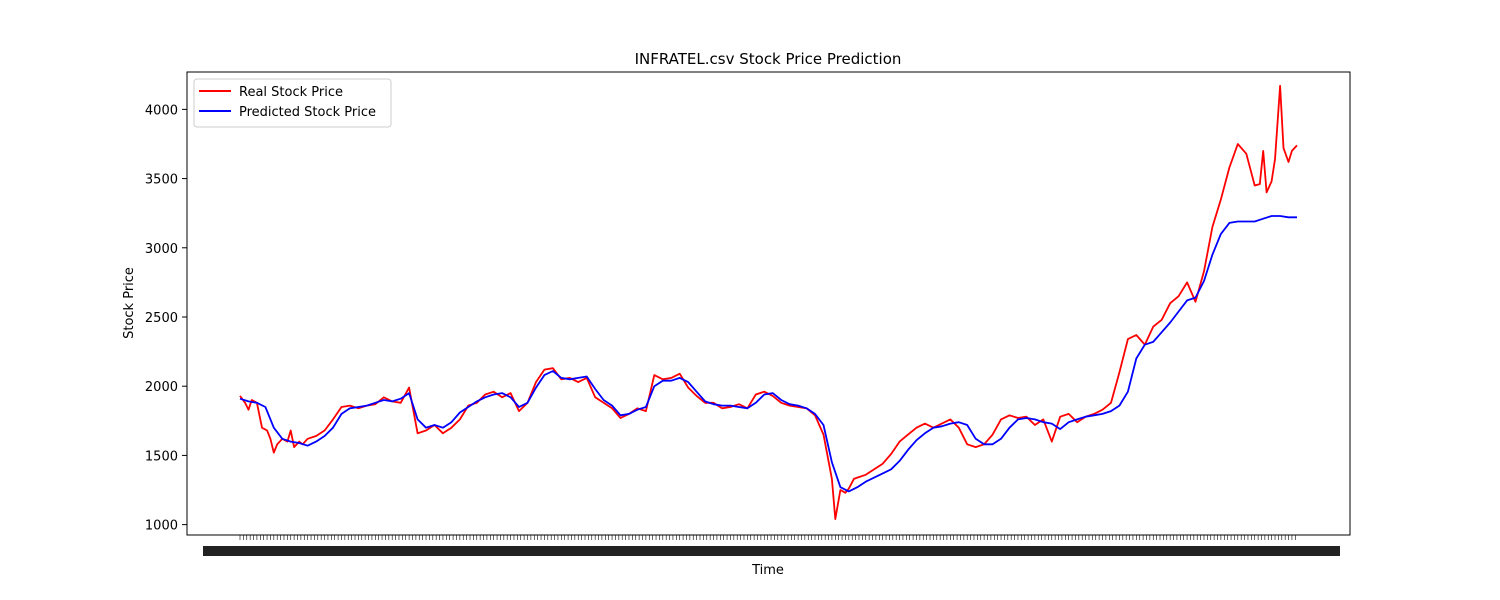 This screenshot has width=1500, height=600. Describe the element at coordinates (161, 456) in the screenshot. I see `y-tick-label: 1500` at that location.